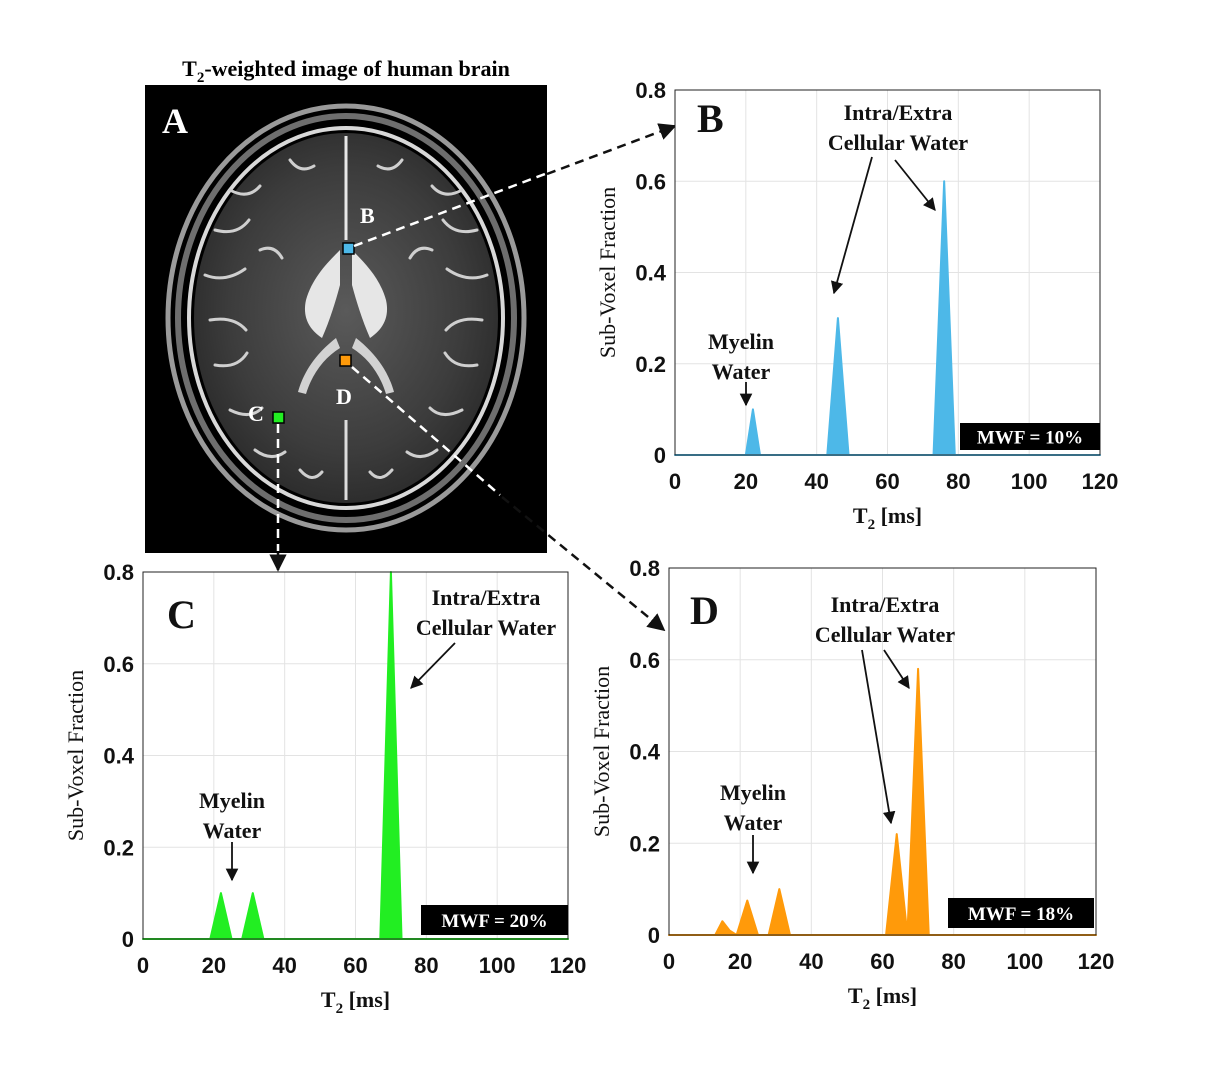 The image size is (1224, 1074). Describe the element at coordinates (704, 610) in the screenshot. I see `panel-letter: D` at that location.